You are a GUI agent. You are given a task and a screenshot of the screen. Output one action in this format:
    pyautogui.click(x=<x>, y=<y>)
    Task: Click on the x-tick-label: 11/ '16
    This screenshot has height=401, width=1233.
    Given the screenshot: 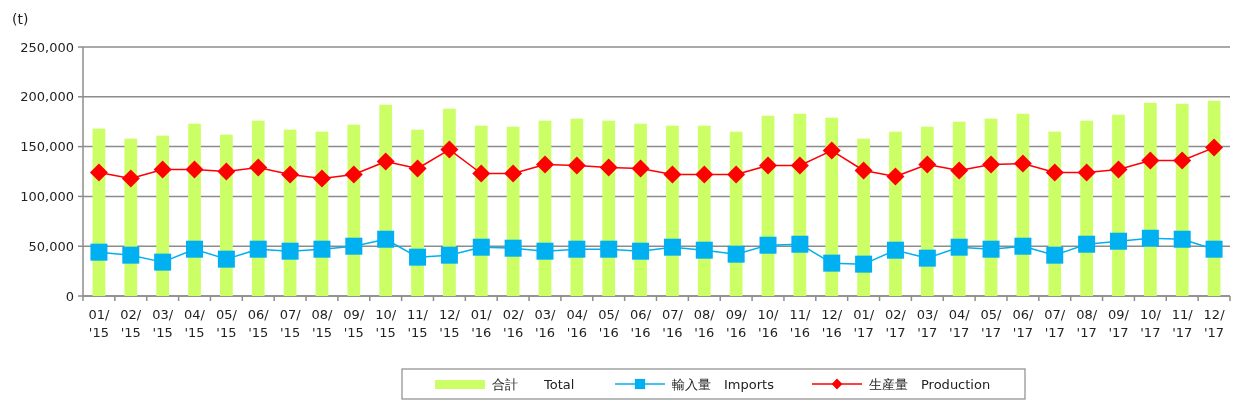 What is the action you would take?
    pyautogui.click(x=800, y=323)
    